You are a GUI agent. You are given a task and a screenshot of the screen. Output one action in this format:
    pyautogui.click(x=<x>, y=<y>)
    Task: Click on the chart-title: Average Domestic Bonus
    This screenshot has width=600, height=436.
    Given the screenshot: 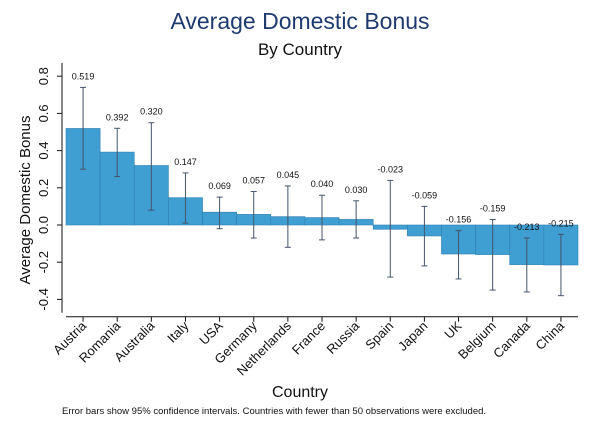 What is the action you would take?
    pyautogui.click(x=300, y=21)
    